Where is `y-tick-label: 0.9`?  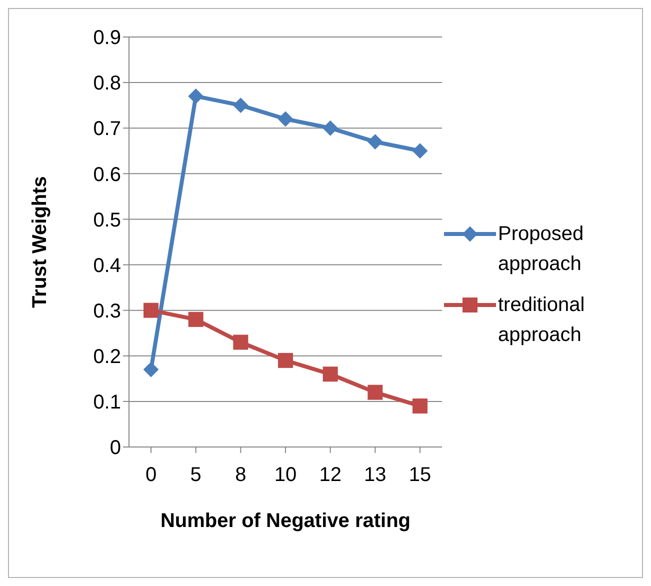 y-tick-label: 0.9 is located at coordinates (107, 38).